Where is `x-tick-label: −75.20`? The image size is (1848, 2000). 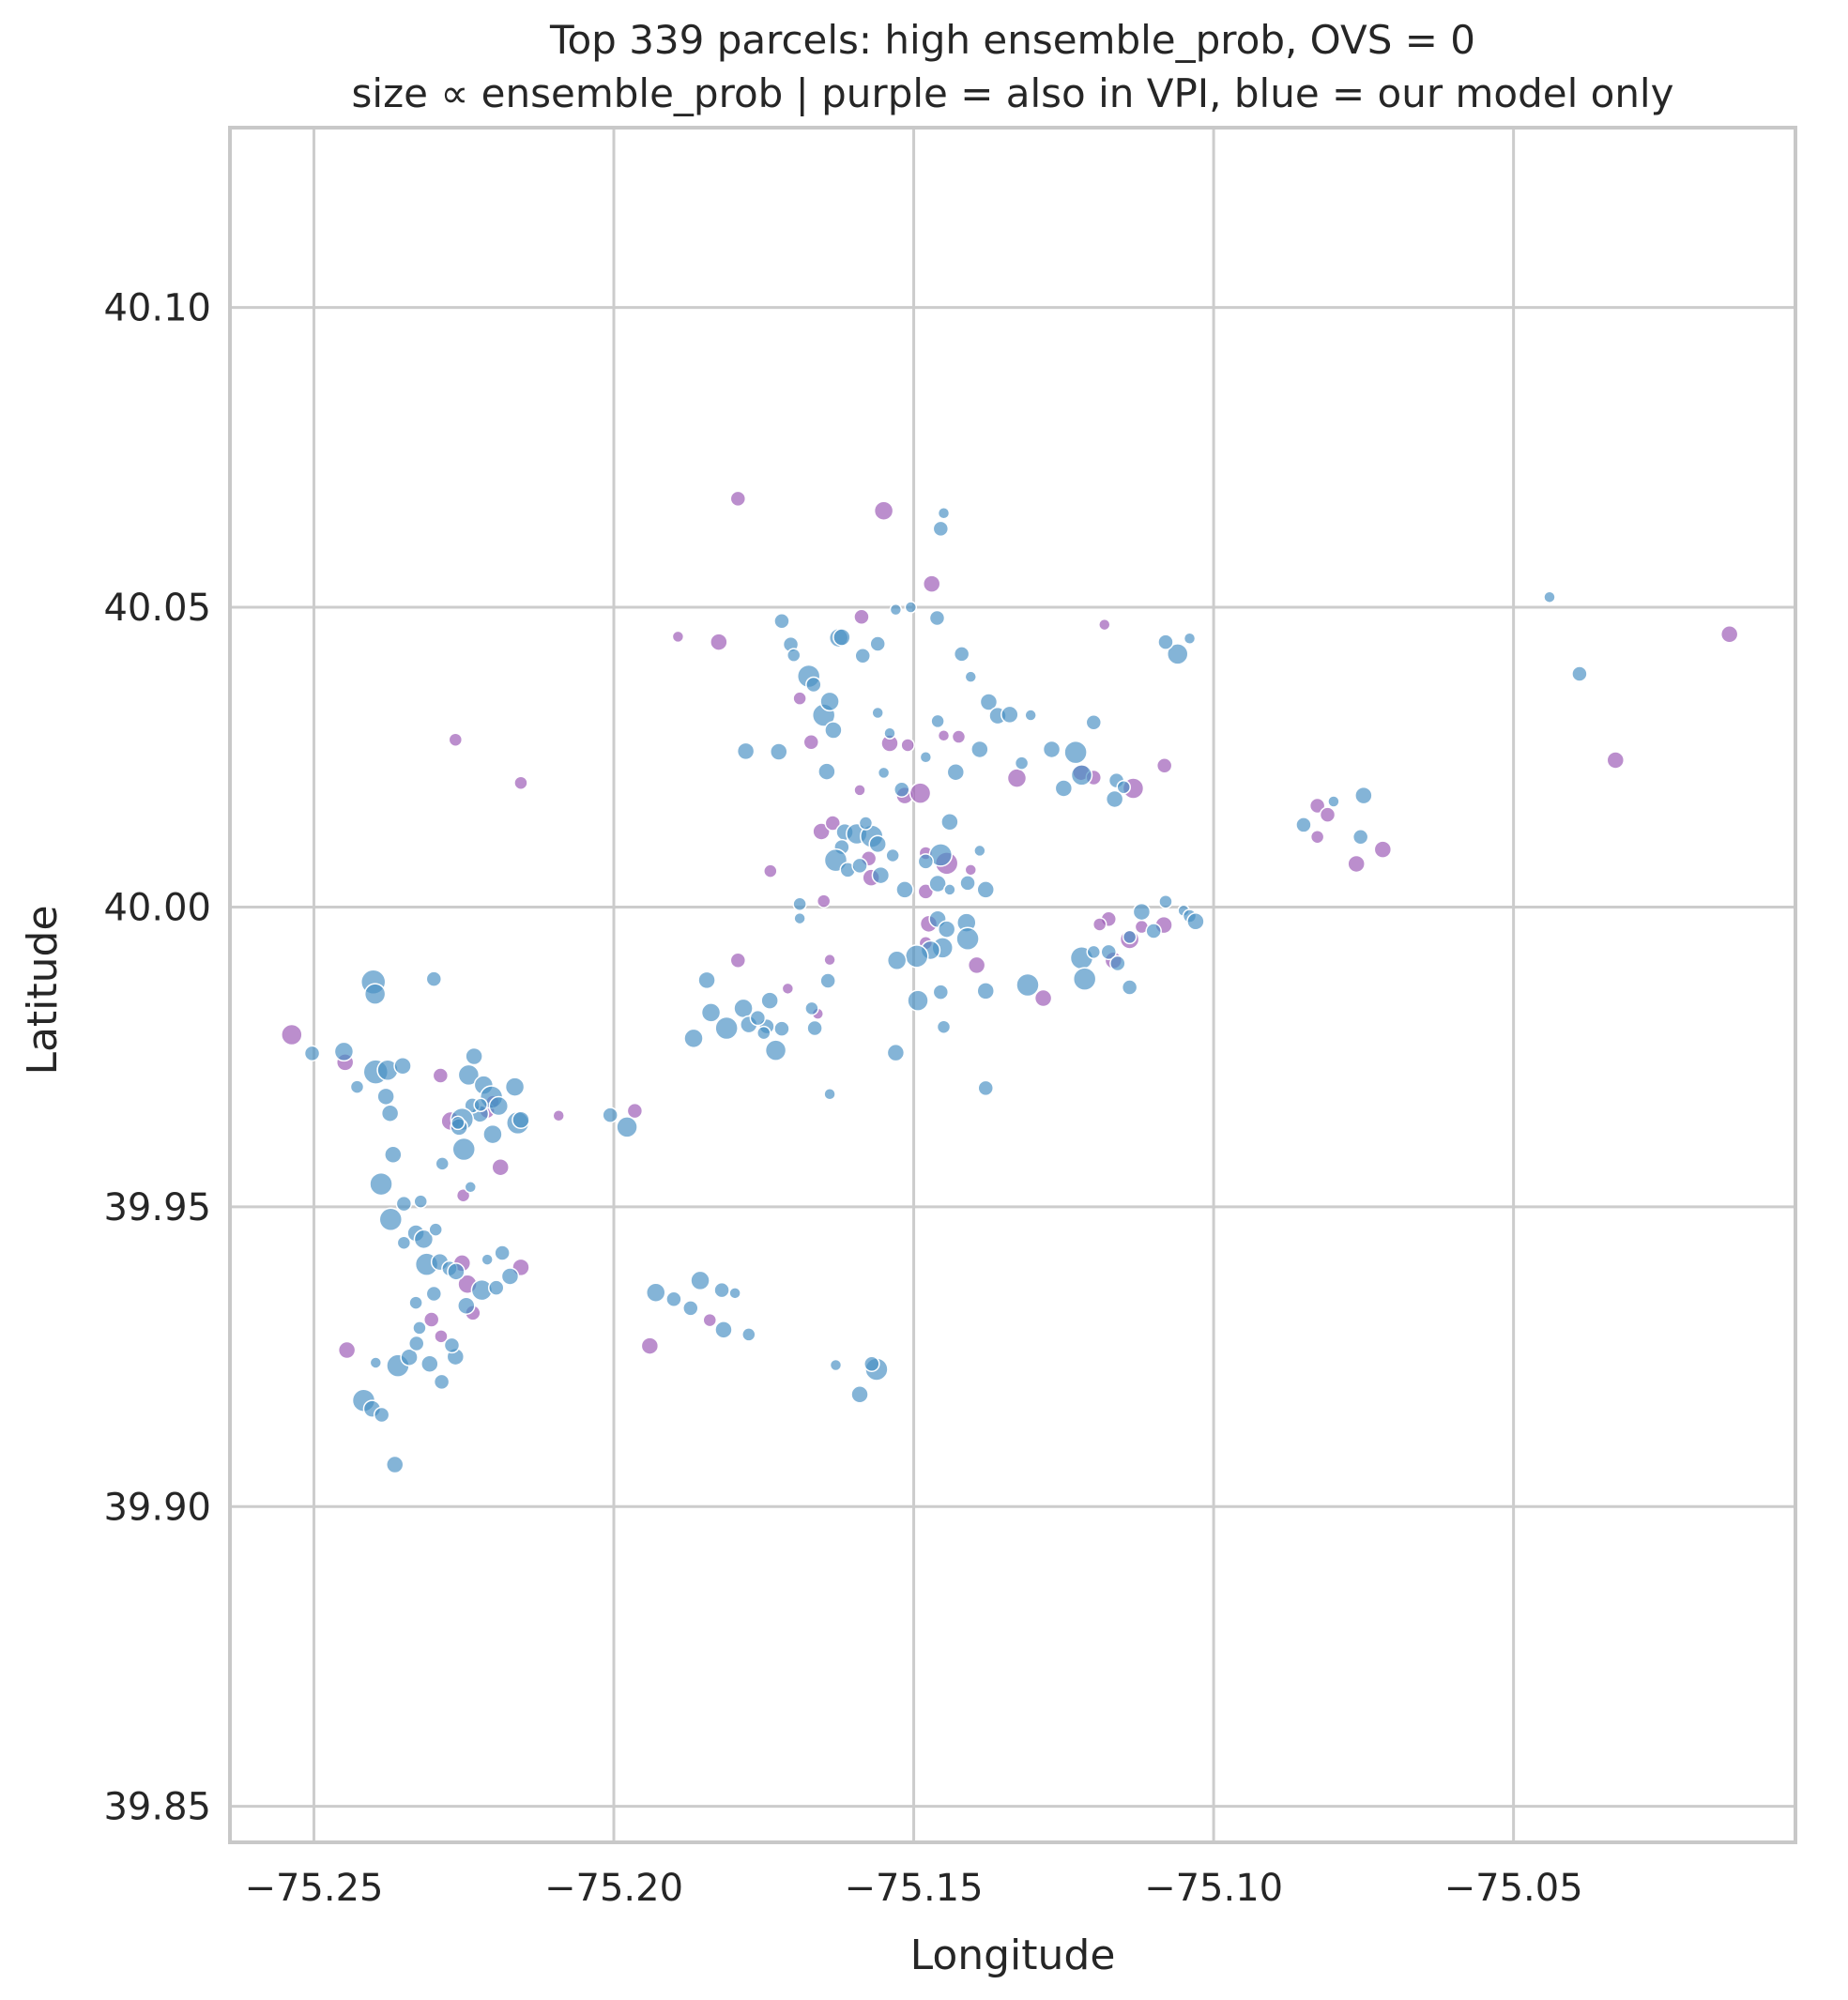
x-tick-label: −75.20 is located at coordinates (613, 1888).